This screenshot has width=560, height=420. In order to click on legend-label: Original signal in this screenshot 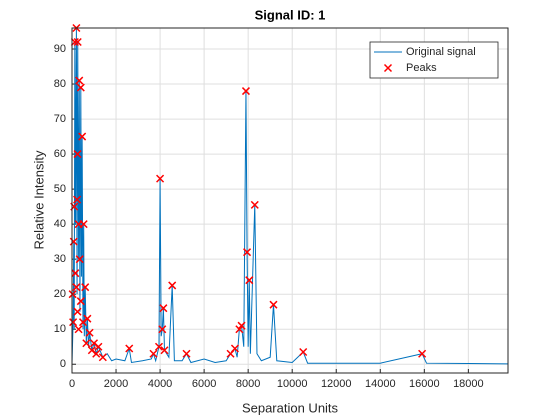, I will do `click(441, 52)`.